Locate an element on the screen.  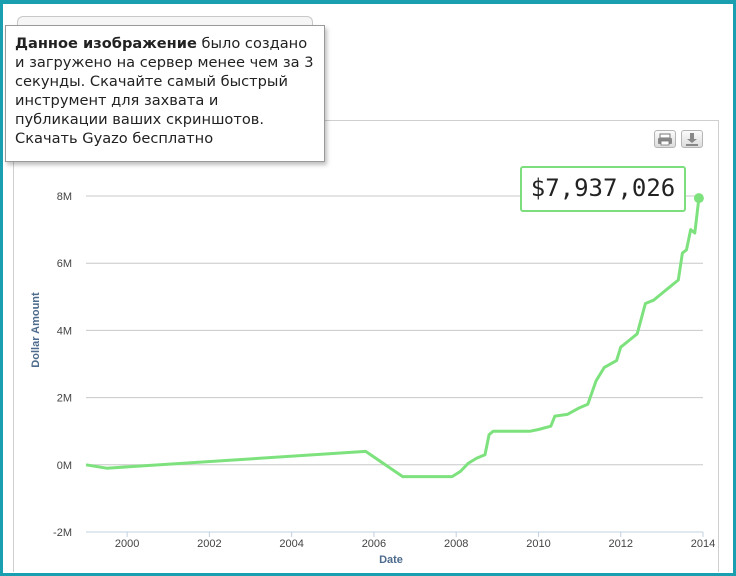
download-icon is located at coordinates (692, 139).